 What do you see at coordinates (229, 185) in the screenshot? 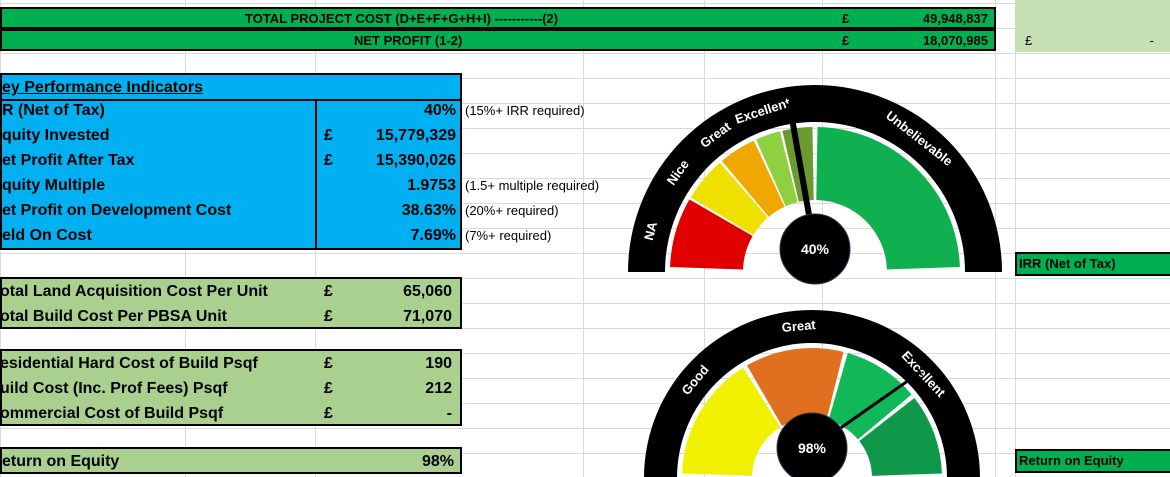
I see `kpi-row: quity Multiple 1.9753` at bounding box center [229, 185].